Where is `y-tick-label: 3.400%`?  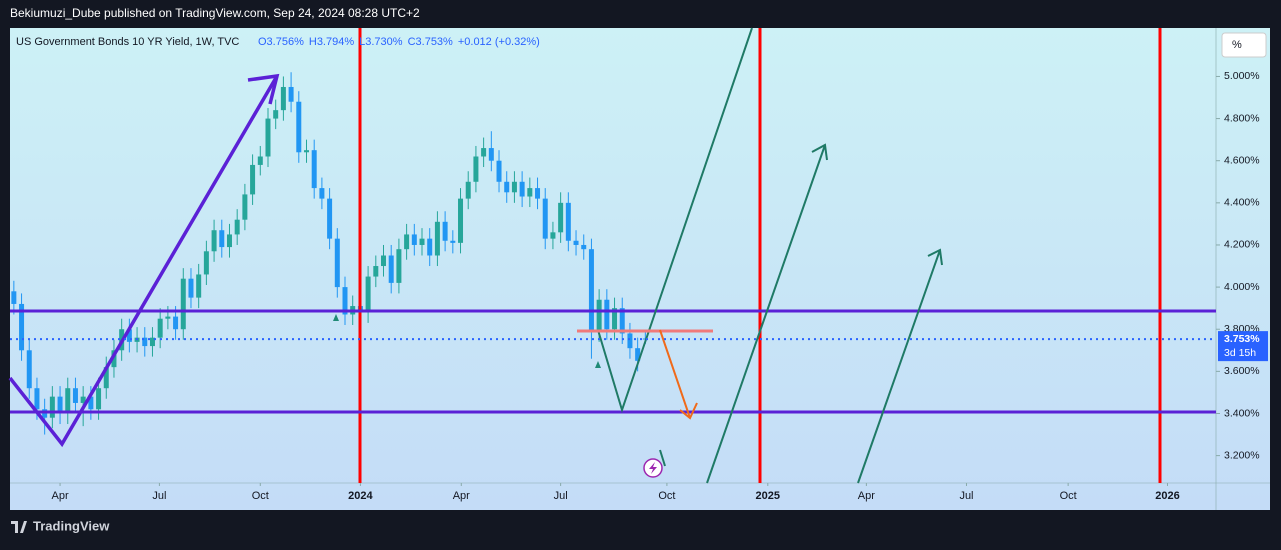 y-tick-label: 3.400% is located at coordinates (1242, 413).